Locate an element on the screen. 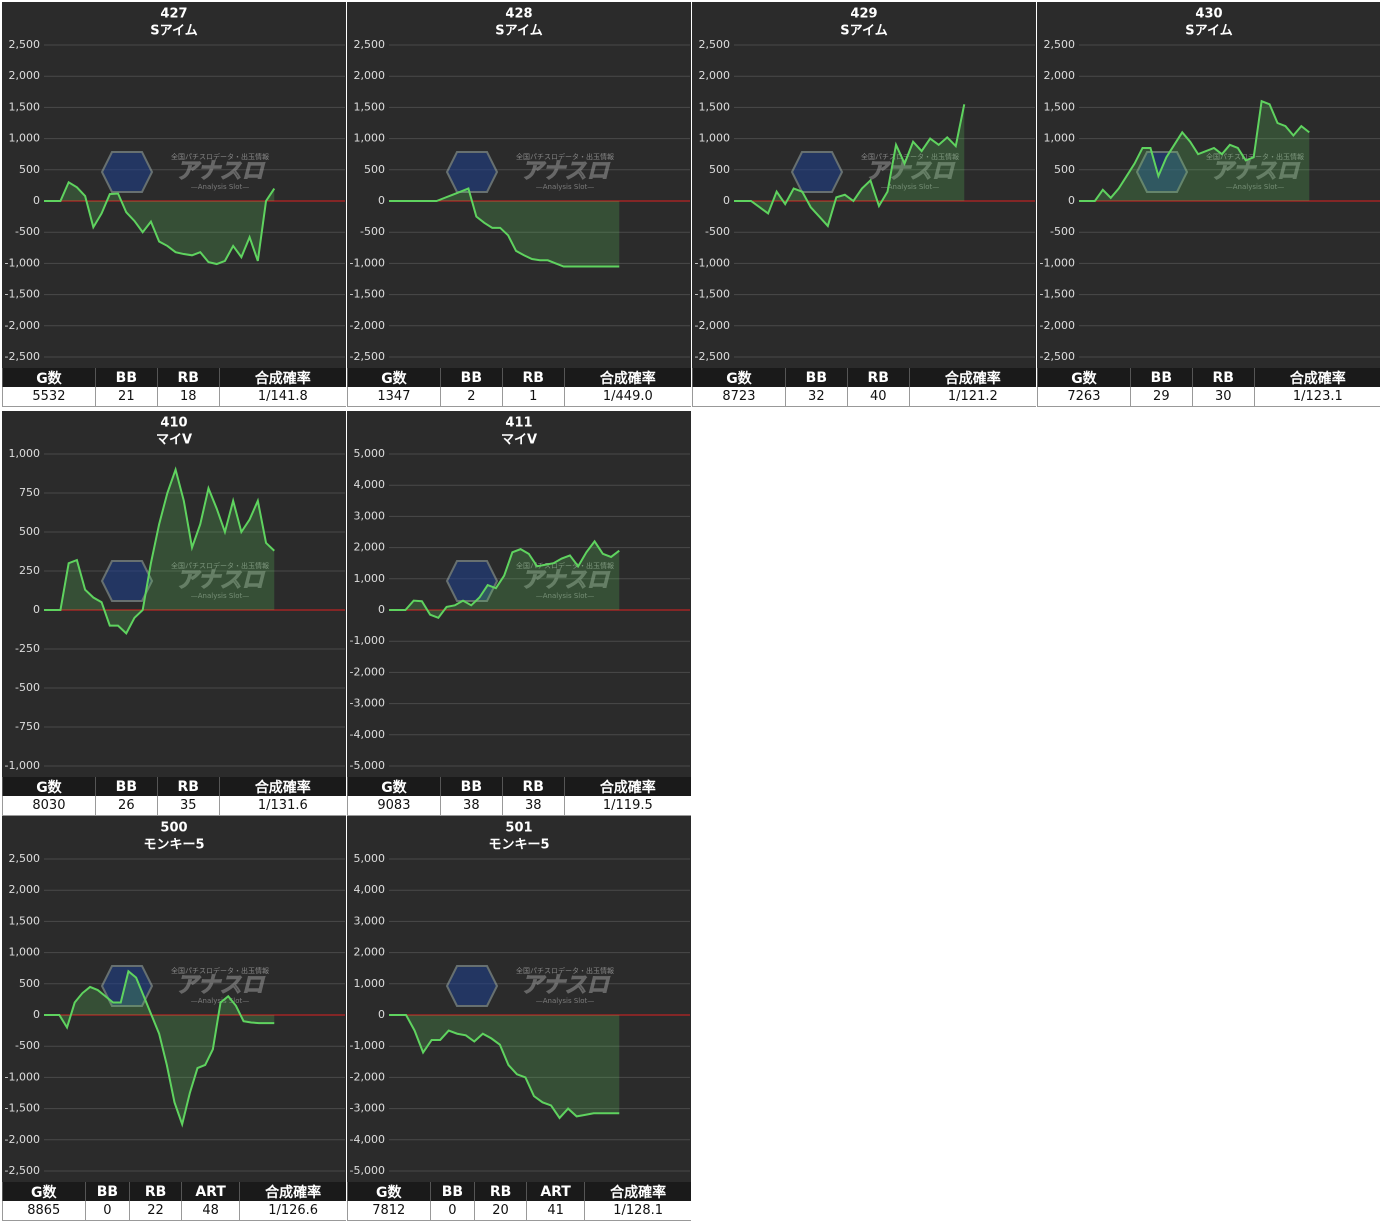 This screenshot has width=1380, height=1223. stats-table: G数 BB RB 合成確率 5532 21 18 1/141.8 is located at coordinates (174, 387).